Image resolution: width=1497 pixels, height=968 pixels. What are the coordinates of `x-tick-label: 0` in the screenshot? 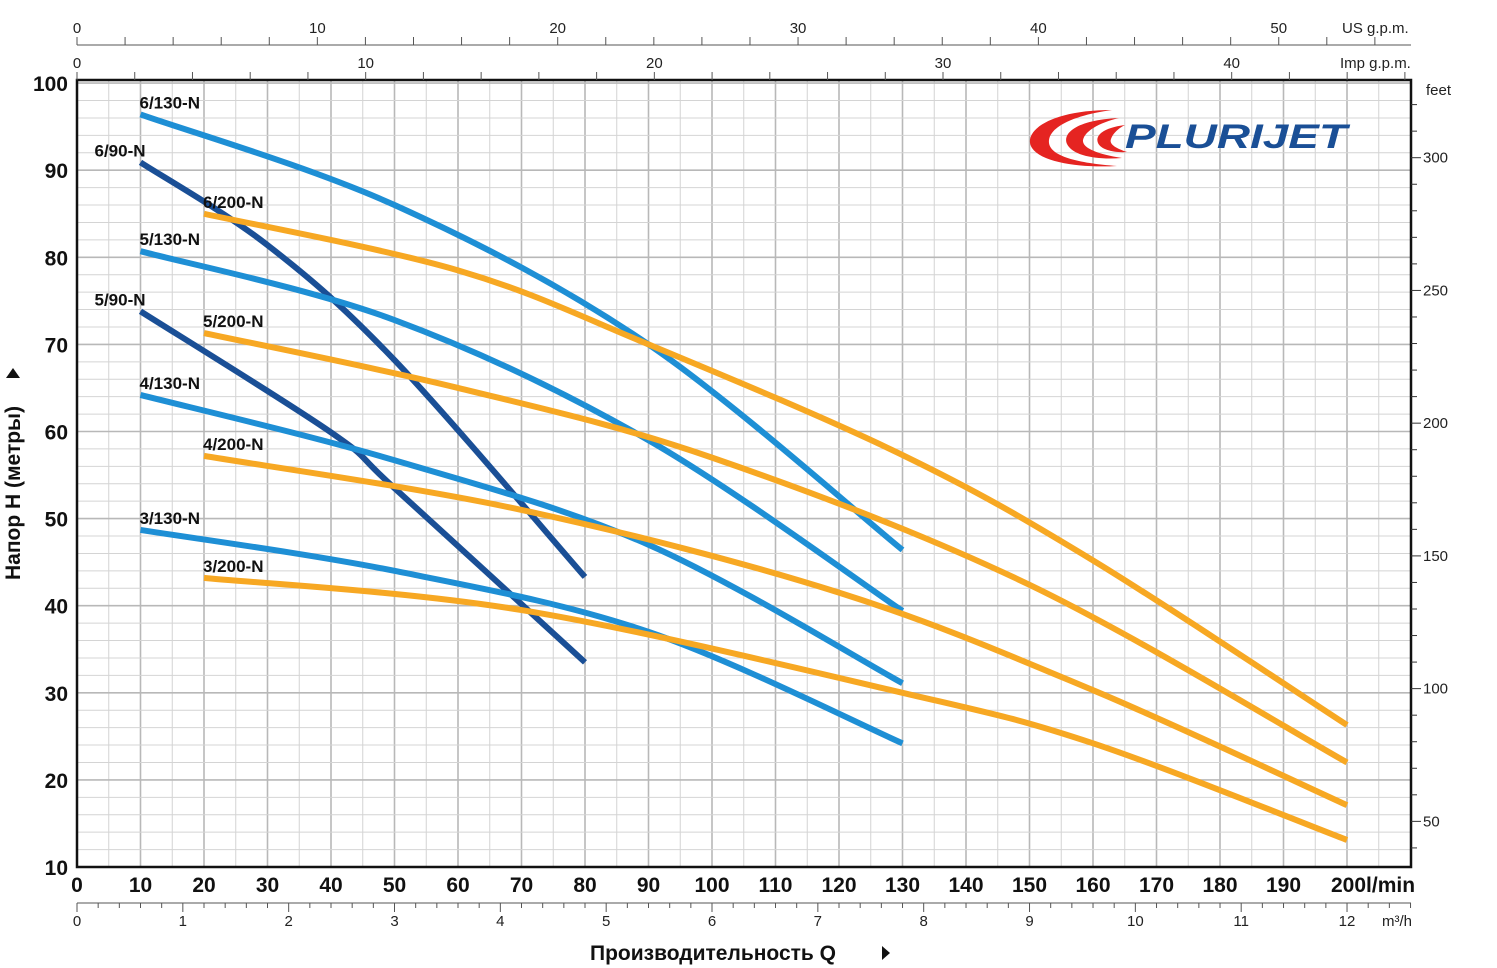 It's located at (77, 885).